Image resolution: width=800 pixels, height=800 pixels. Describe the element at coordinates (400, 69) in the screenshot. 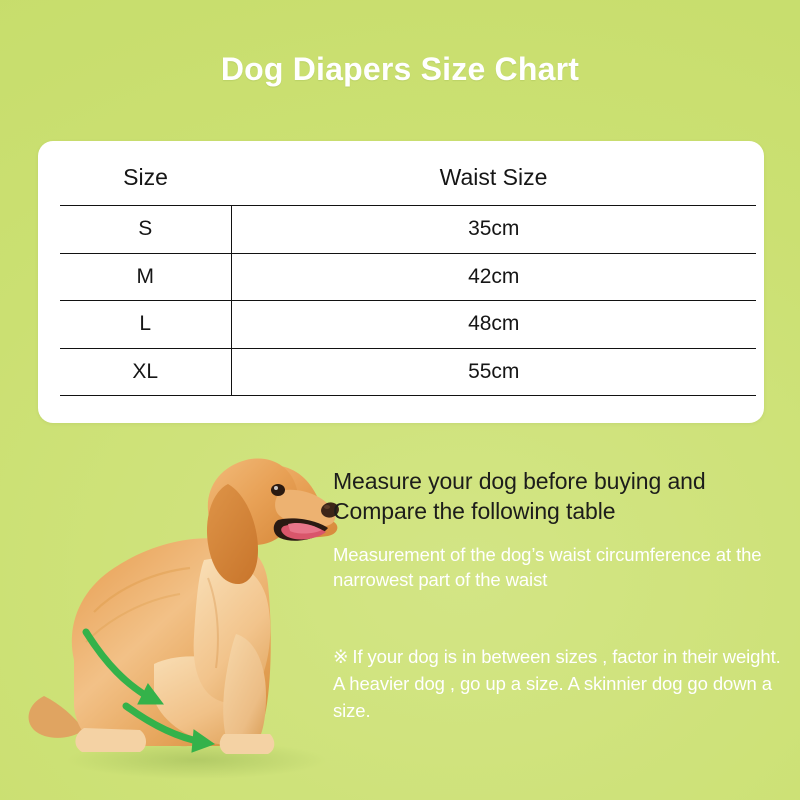

I see `page-title: Dog Diapers Size Chart` at that location.